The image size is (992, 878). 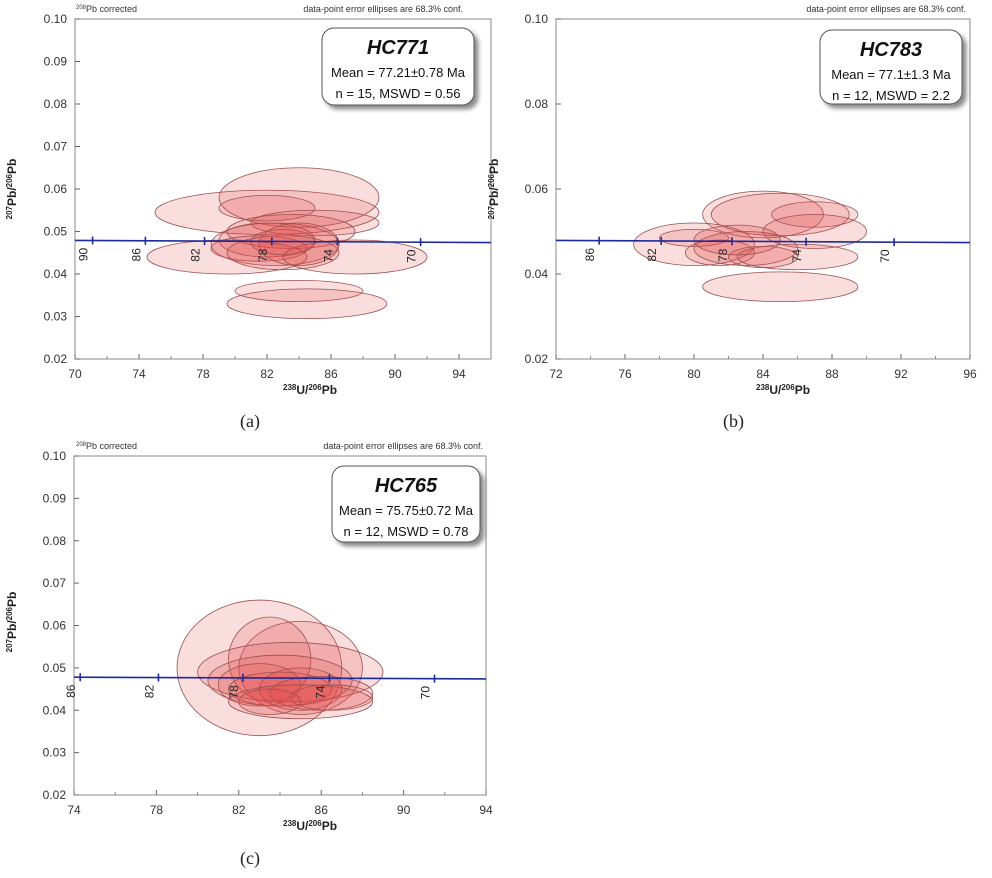 What do you see at coordinates (406, 510) in the screenshot?
I see `mean-age-text: Mean = 75.75±0.72 Ma` at bounding box center [406, 510].